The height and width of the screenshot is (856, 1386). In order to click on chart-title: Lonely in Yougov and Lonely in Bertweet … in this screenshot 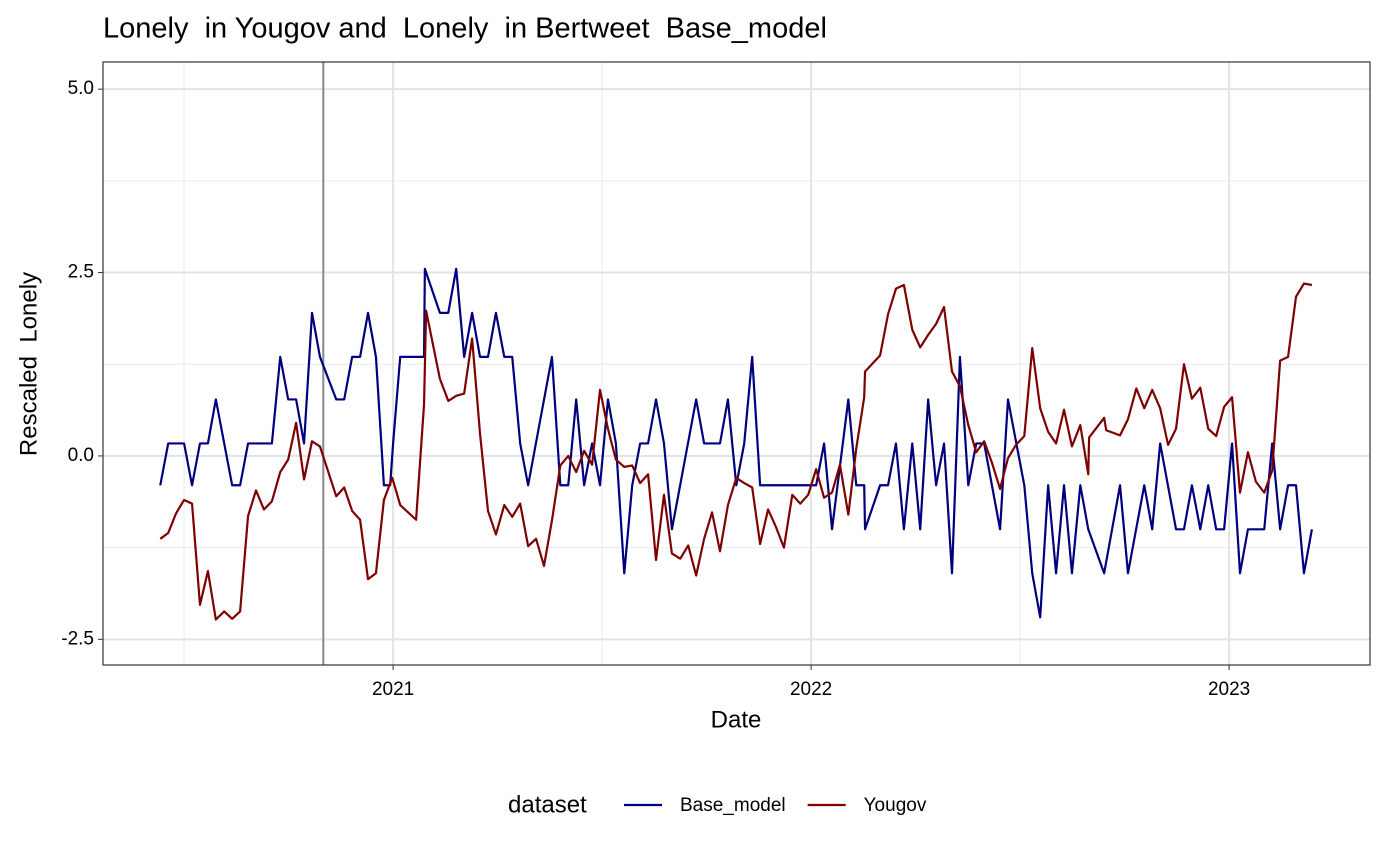, I will do `click(465, 29)`.